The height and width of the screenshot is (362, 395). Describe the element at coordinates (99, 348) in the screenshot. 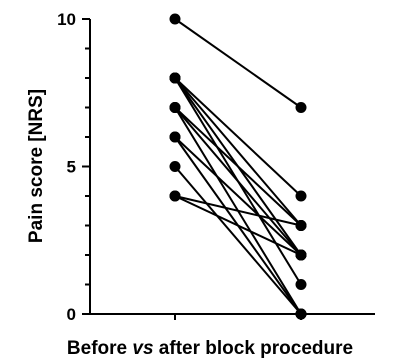

I see `x-axis-title-part: Before` at that location.